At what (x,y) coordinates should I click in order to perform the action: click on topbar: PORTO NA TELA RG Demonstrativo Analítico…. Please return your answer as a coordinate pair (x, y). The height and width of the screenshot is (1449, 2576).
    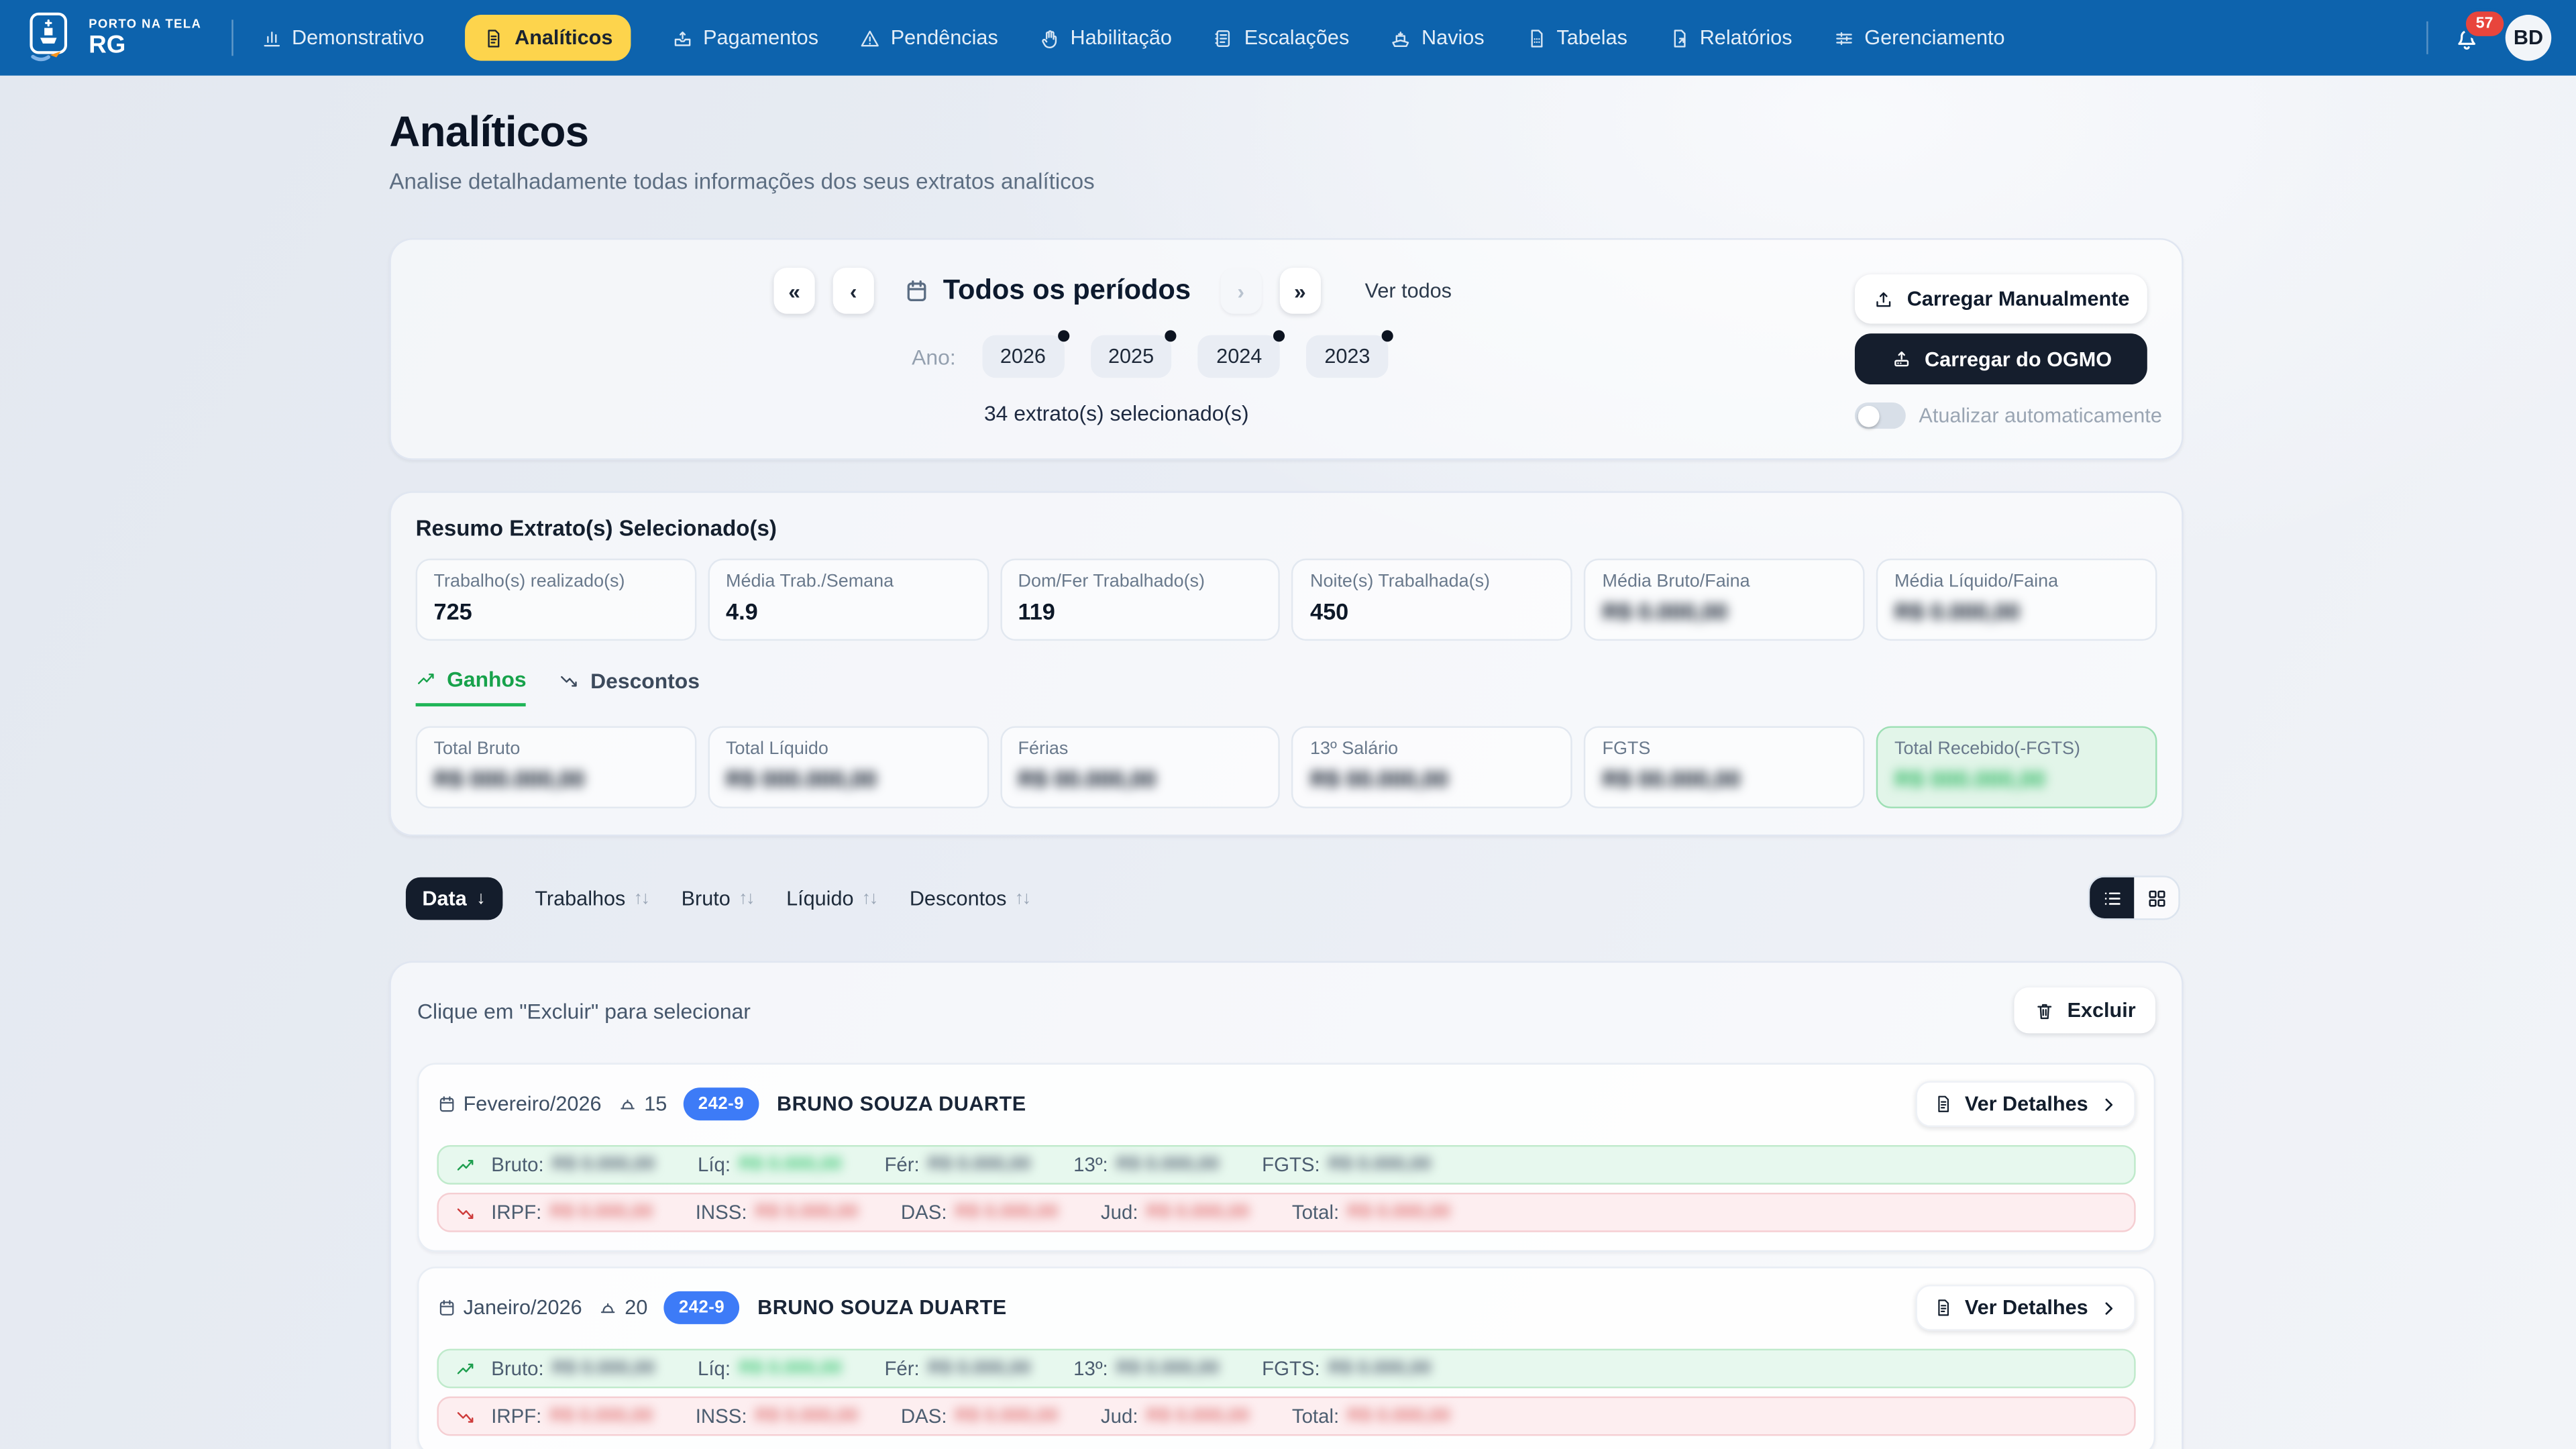
    Looking at the image, I should click on (1288, 38).